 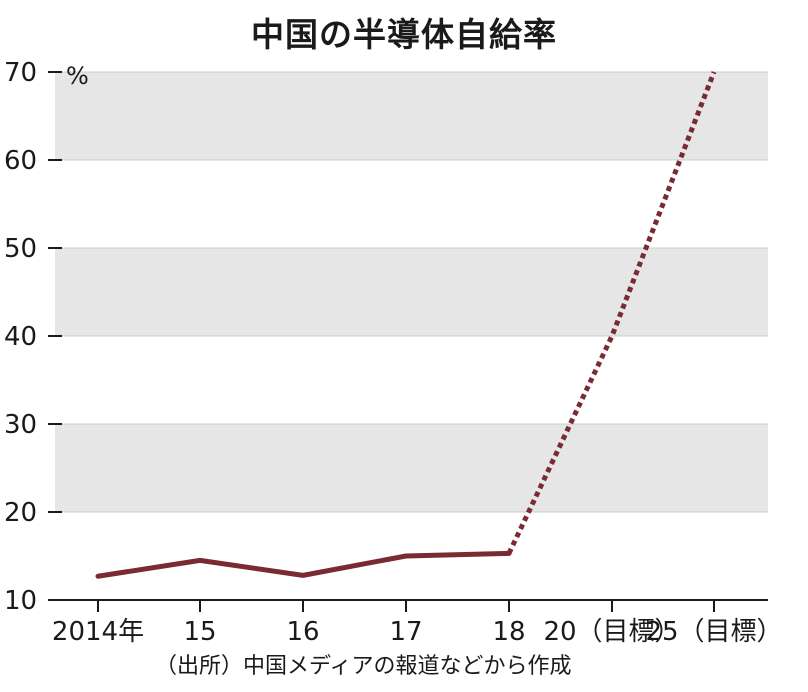 What do you see at coordinates (303, 564) in the screenshot?
I see `series-line-actual` at bounding box center [303, 564].